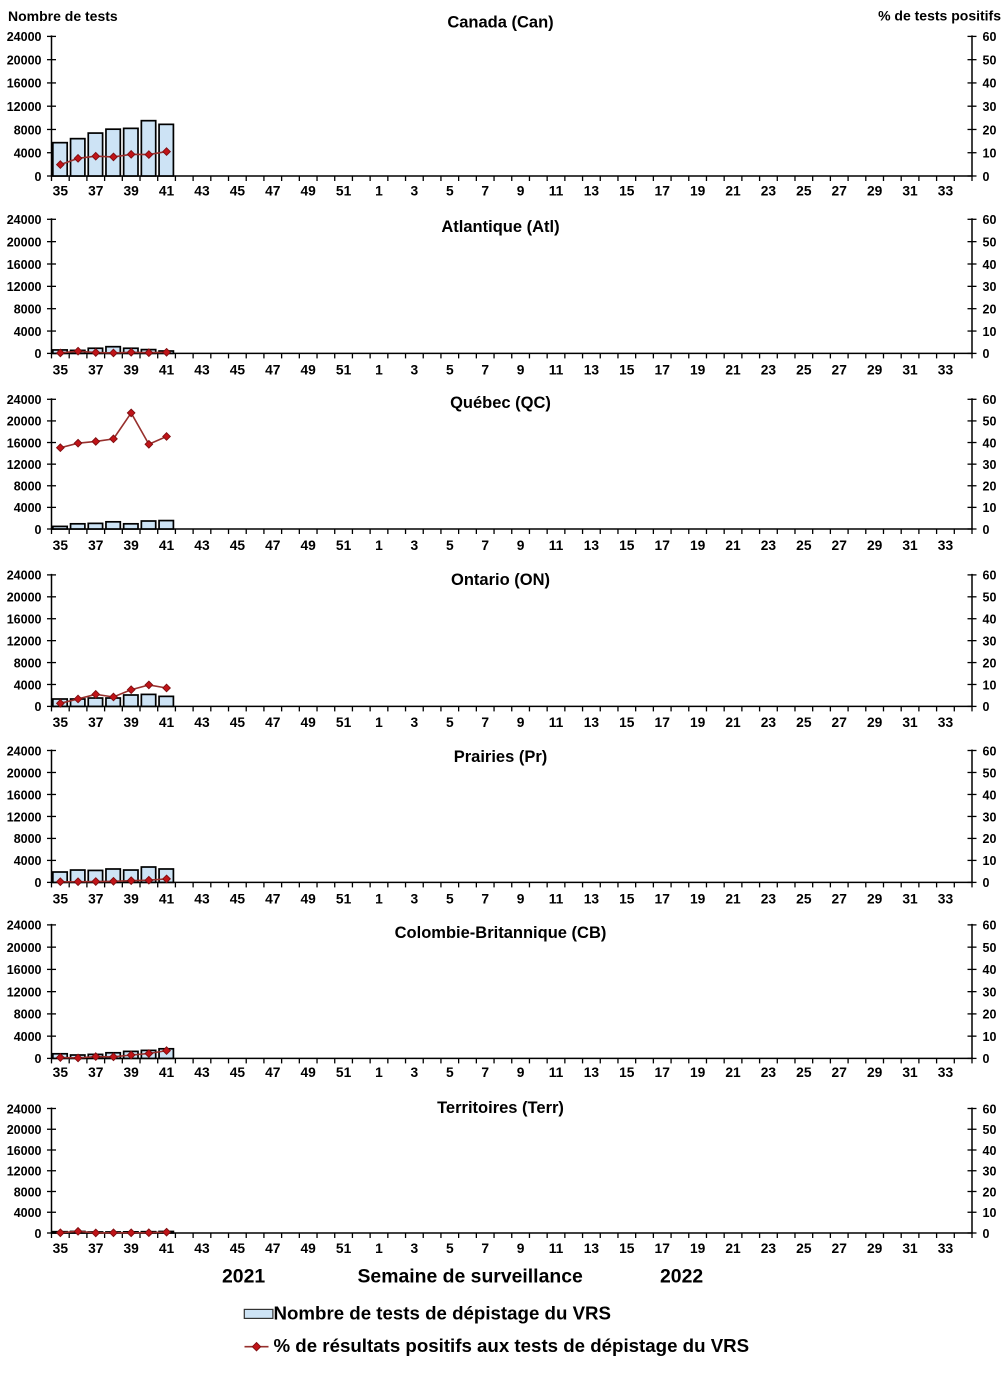  I want to click on svg-text: Québec (QC), so click(500, 403).